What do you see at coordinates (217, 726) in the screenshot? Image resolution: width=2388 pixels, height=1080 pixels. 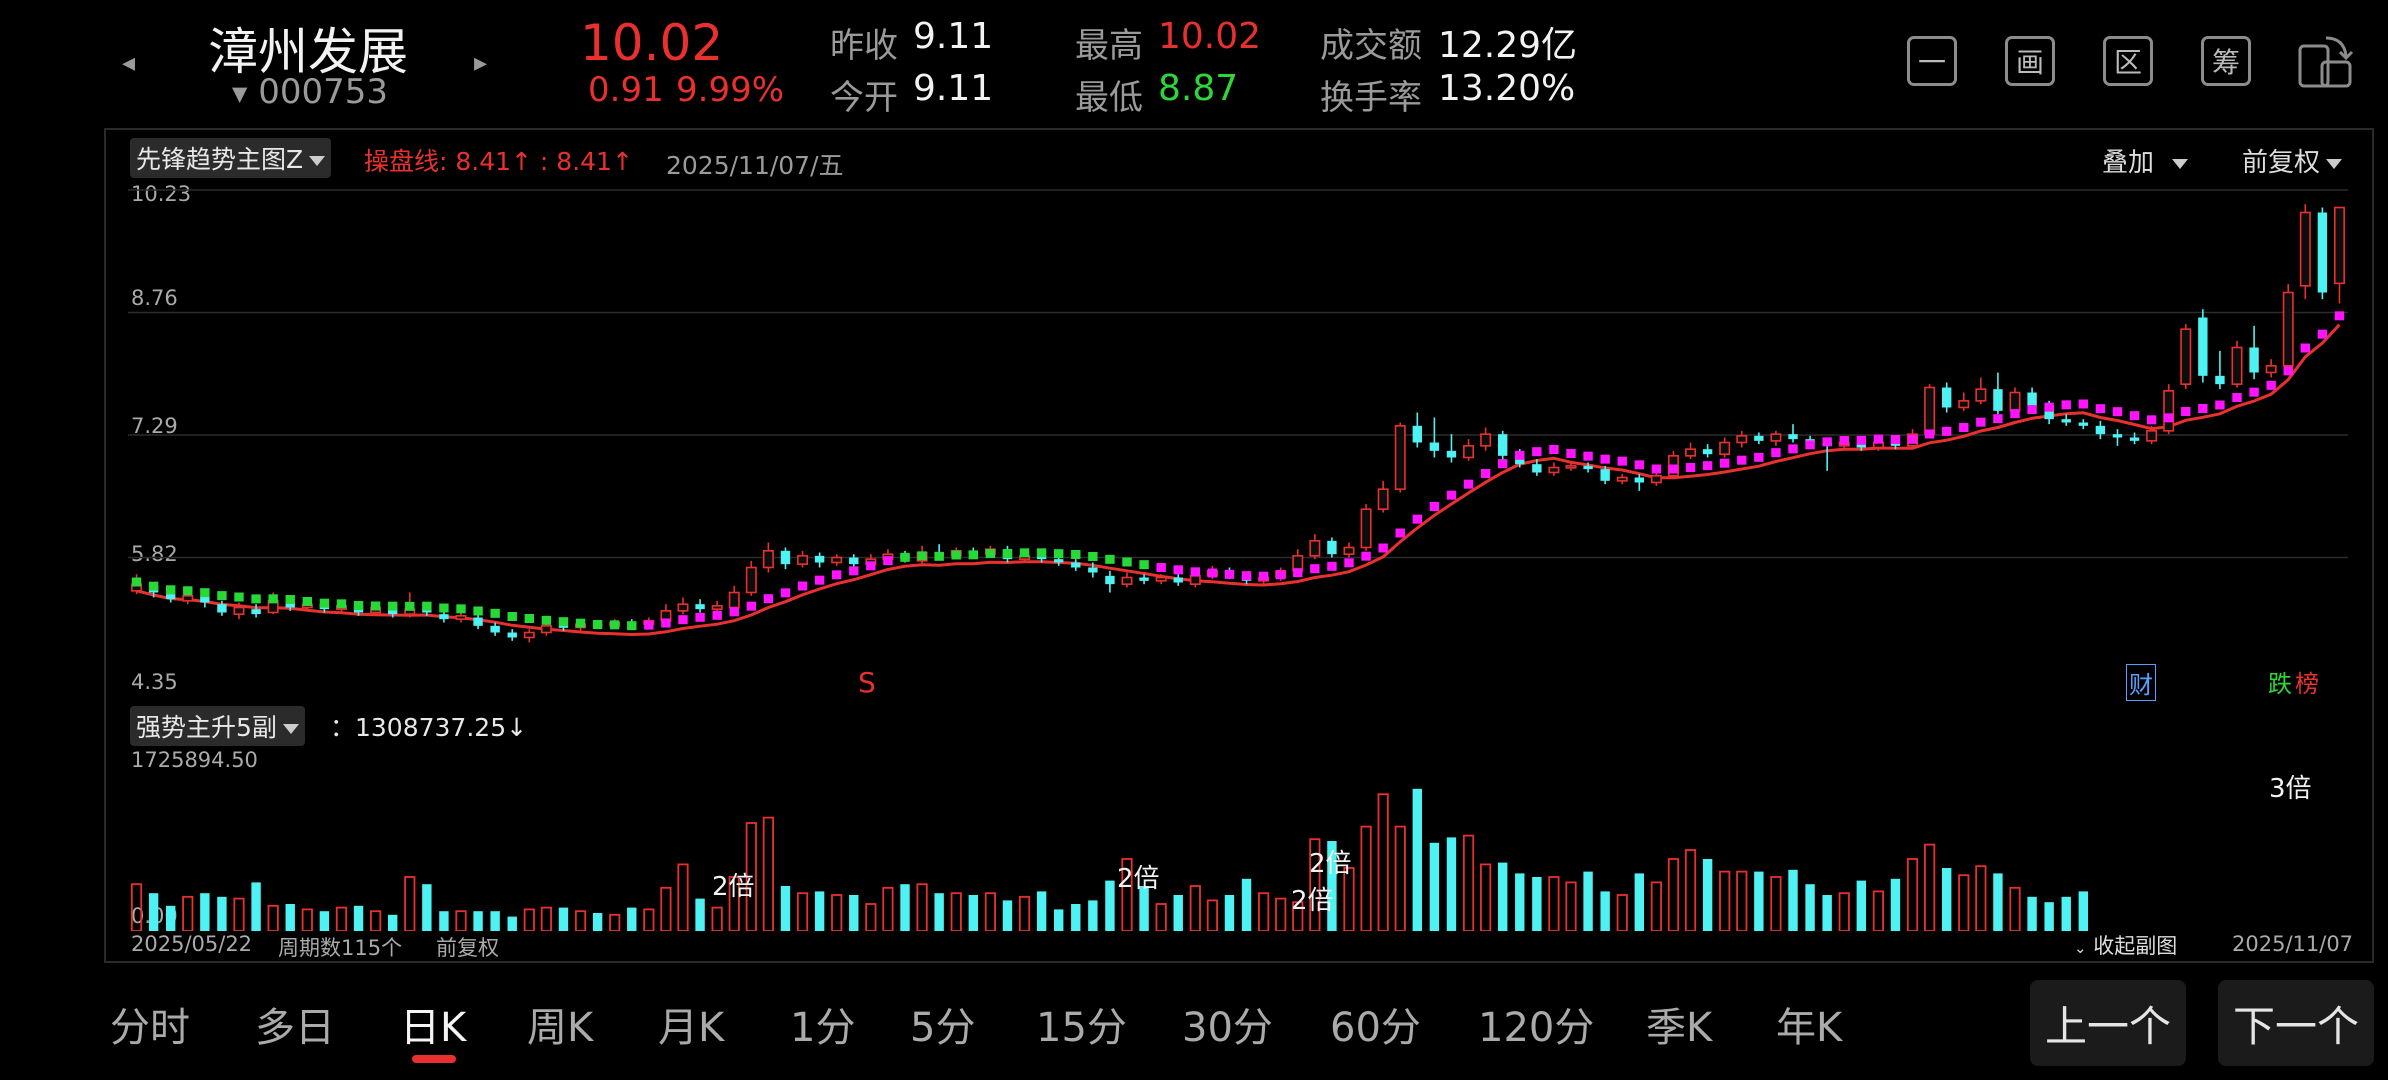 I see `sub-indicator-selector: 强势主升5副` at bounding box center [217, 726].